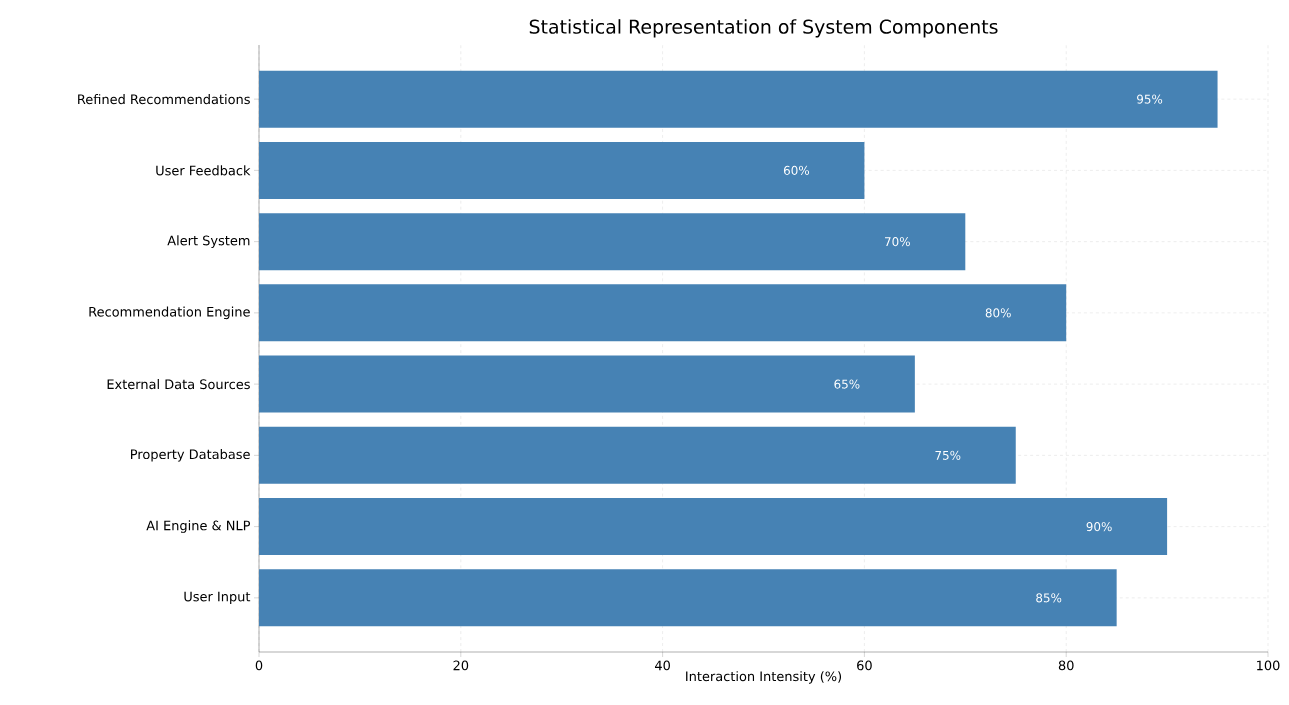 Image resolution: width=1289 pixels, height=705 pixels. Describe the element at coordinates (259, 665) in the screenshot. I see `x-tick-label: 0` at that location.